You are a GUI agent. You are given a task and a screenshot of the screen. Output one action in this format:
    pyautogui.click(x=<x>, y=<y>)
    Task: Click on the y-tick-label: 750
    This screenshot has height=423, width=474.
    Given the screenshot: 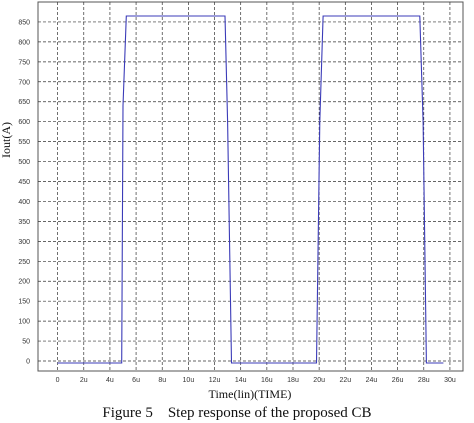 What is the action you would take?
    pyautogui.click(x=24, y=62)
    